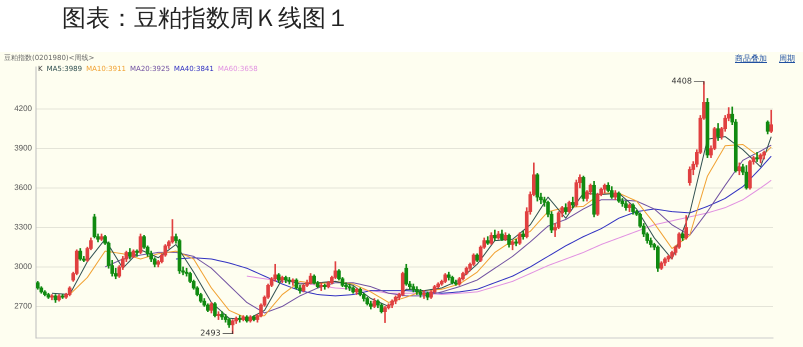 The height and width of the screenshot is (347, 803). I want to click on y-tick-label: 3900, so click(23, 148).